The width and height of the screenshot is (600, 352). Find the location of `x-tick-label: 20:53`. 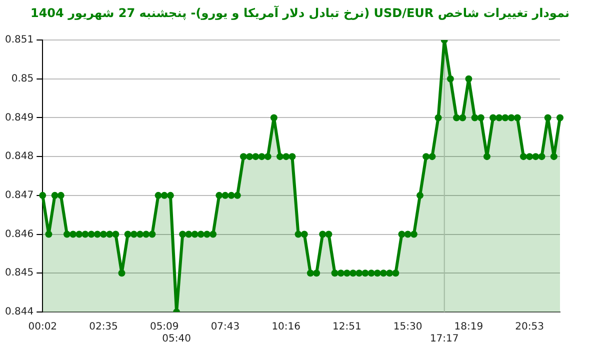

x-tick-label: 20:53 is located at coordinates (529, 327).